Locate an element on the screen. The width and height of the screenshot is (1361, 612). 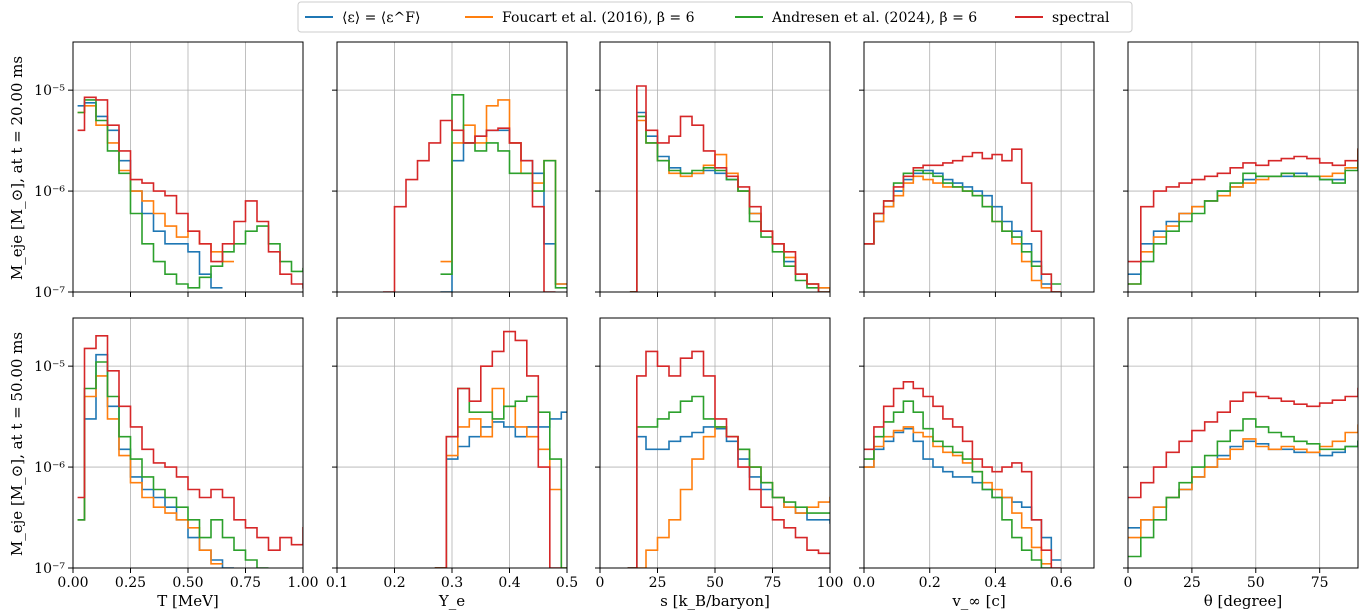
row-label-top: M_eje [M_⊙], at t = 20.00 ms is located at coordinates (17, 168).